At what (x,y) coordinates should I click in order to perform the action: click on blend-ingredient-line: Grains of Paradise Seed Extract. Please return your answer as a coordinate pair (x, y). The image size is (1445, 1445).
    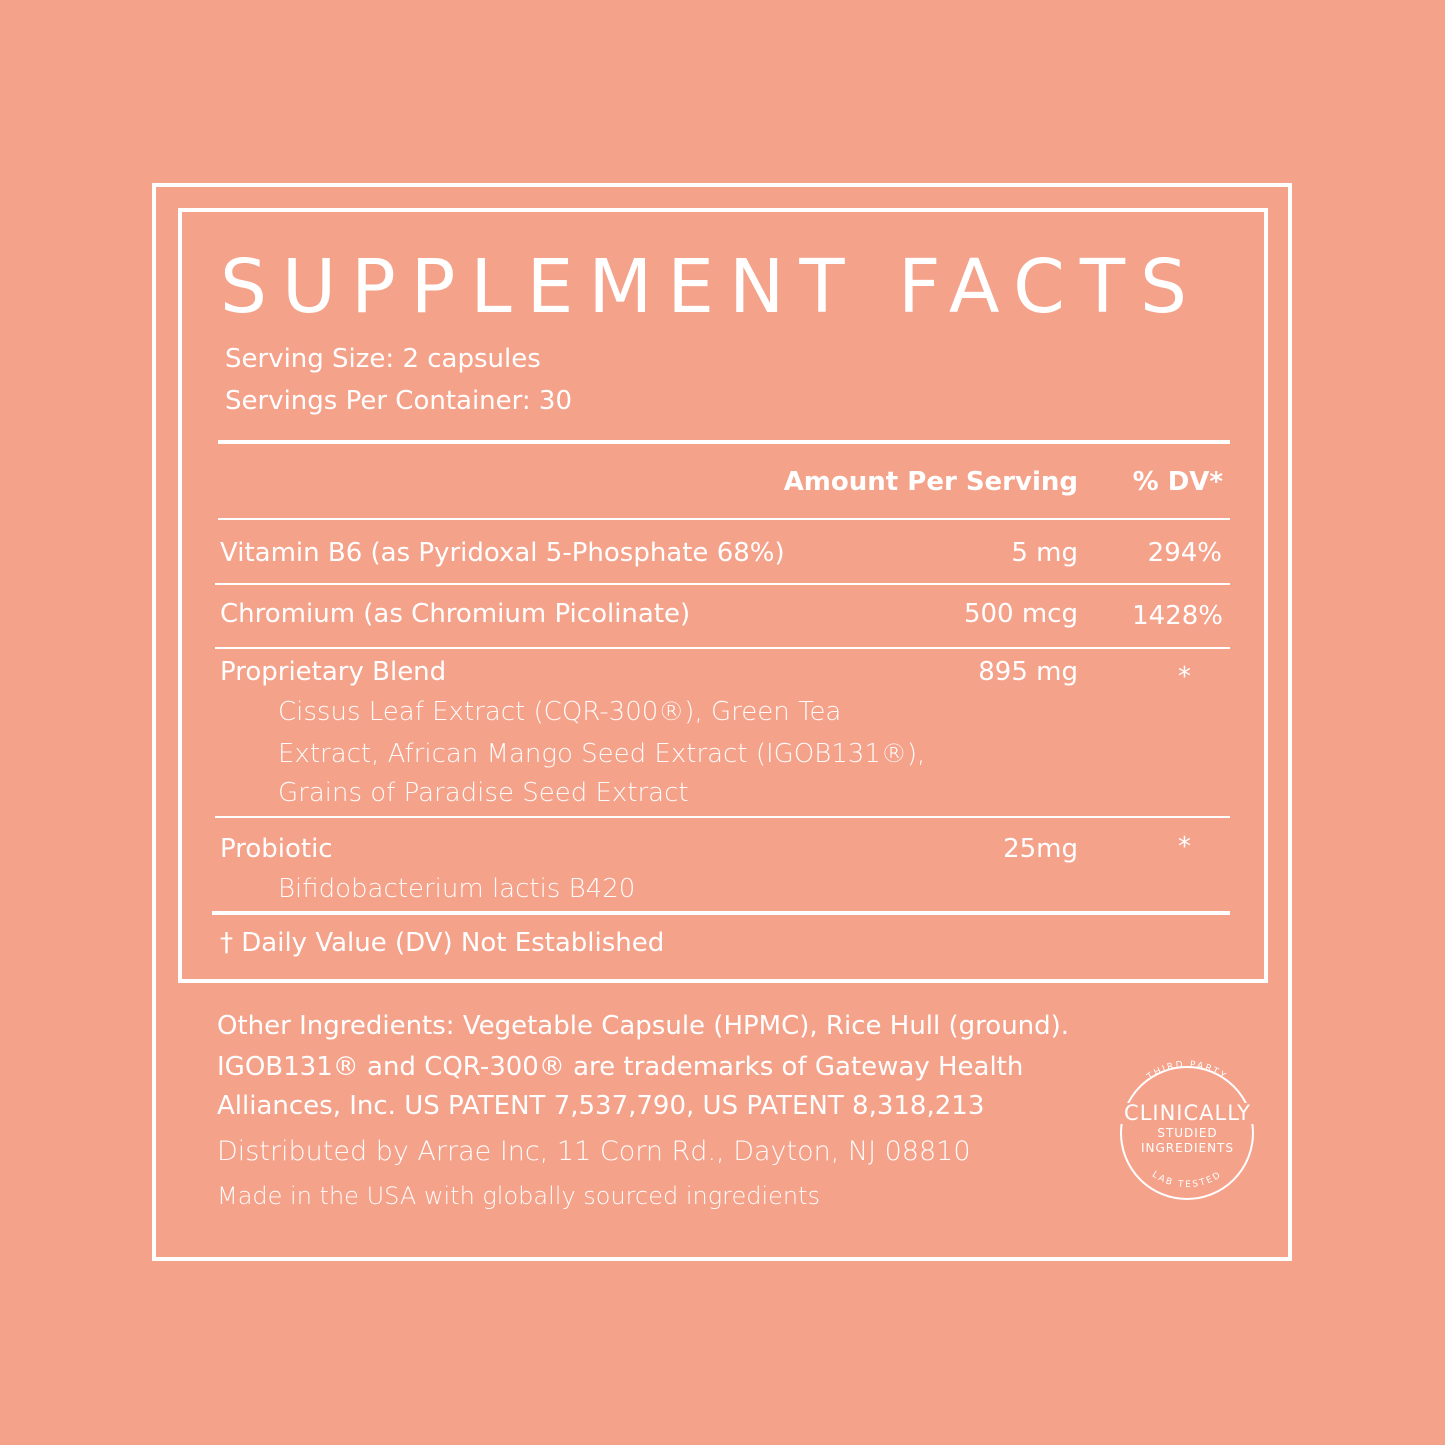
    Looking at the image, I should click on (483, 793).